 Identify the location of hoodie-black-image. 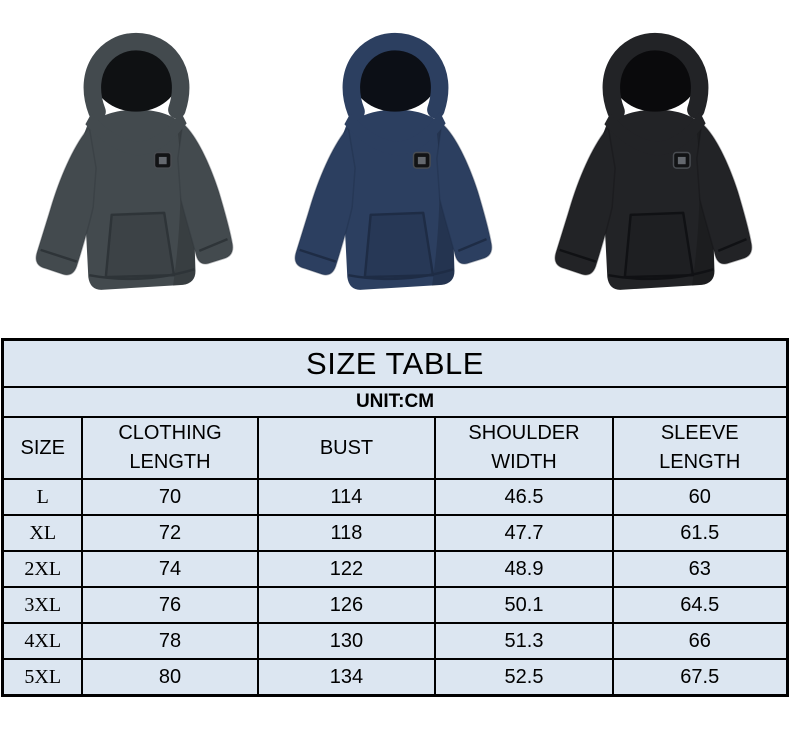
(654, 176).